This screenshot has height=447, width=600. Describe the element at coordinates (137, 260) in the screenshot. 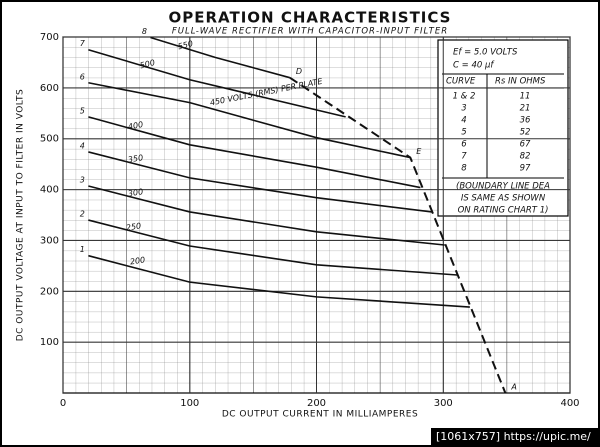

I see `curve-label: 200` at that location.